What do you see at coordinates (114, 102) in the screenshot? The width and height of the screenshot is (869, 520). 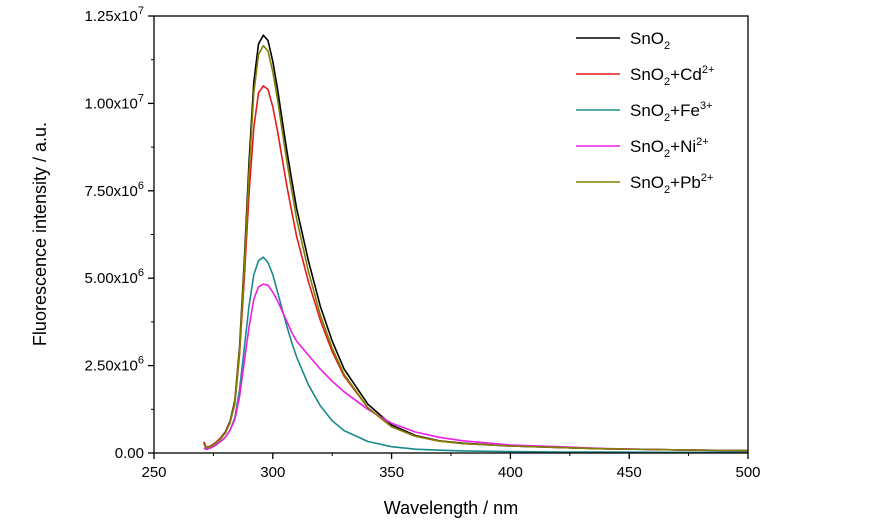 I see `y-tick-label-4: 1.00x10⁷` at bounding box center [114, 102].